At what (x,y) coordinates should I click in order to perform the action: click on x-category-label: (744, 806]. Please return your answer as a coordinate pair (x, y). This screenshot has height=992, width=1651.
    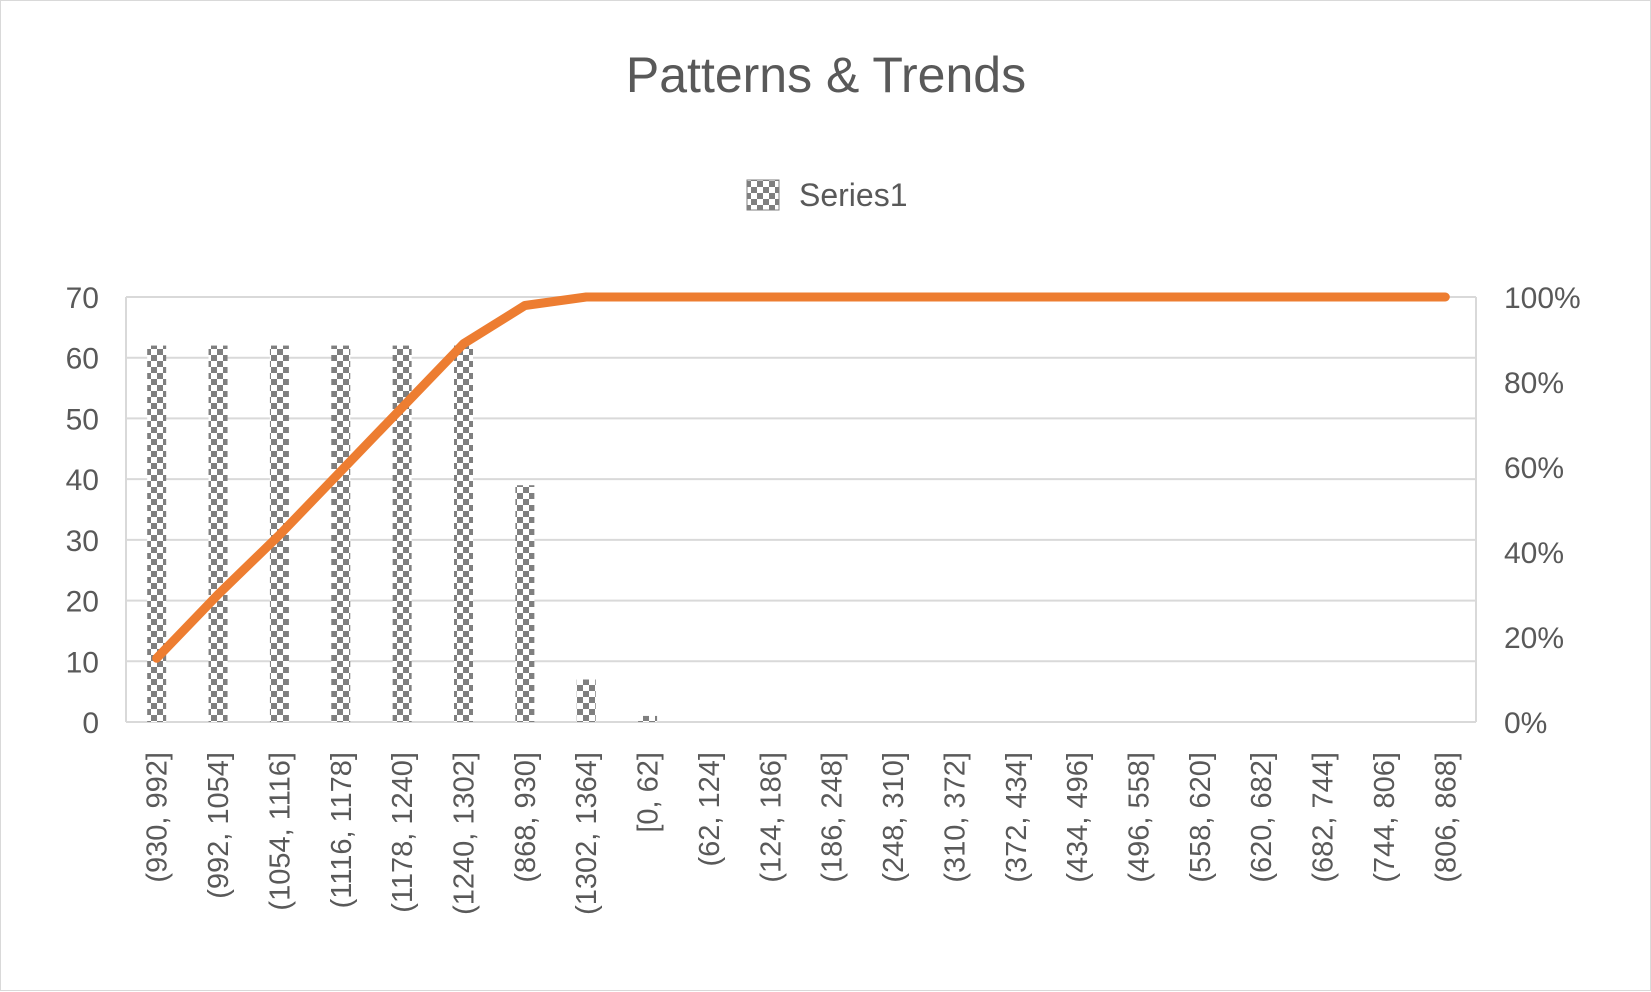
    Looking at the image, I should click on (1385, 817).